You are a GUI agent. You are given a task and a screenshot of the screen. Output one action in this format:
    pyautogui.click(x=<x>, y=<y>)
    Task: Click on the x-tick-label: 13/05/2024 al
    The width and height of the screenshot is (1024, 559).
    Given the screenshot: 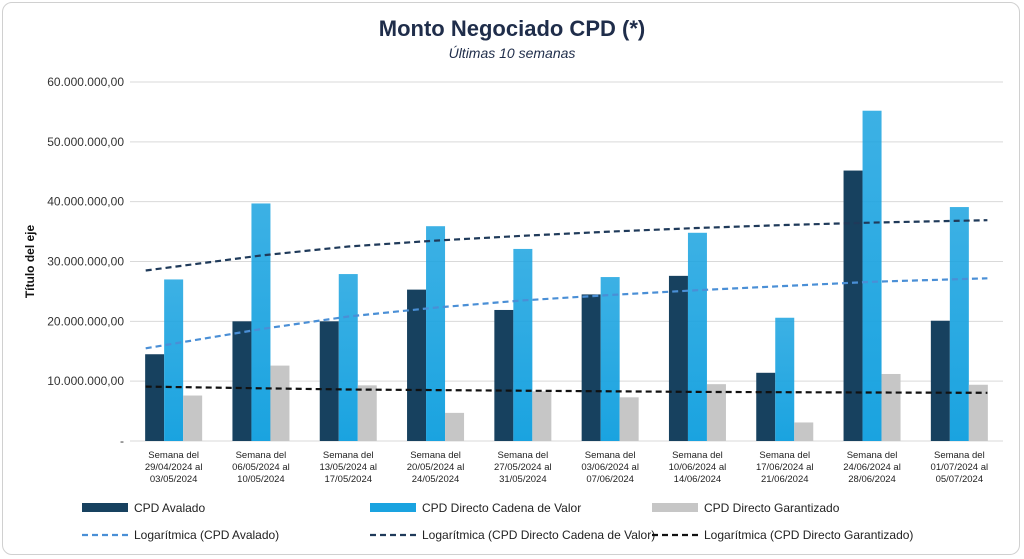 What is the action you would take?
    pyautogui.click(x=348, y=467)
    